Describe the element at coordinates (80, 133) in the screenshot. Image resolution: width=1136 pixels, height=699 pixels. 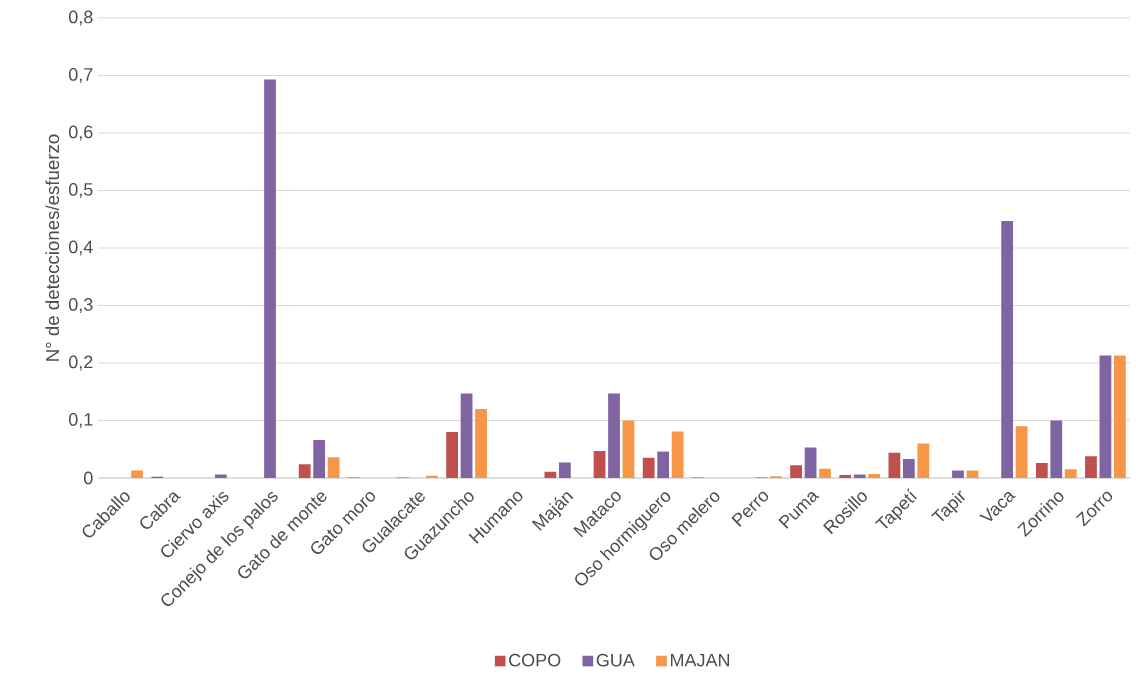
I see `y-tick-label: 0,6` at that location.